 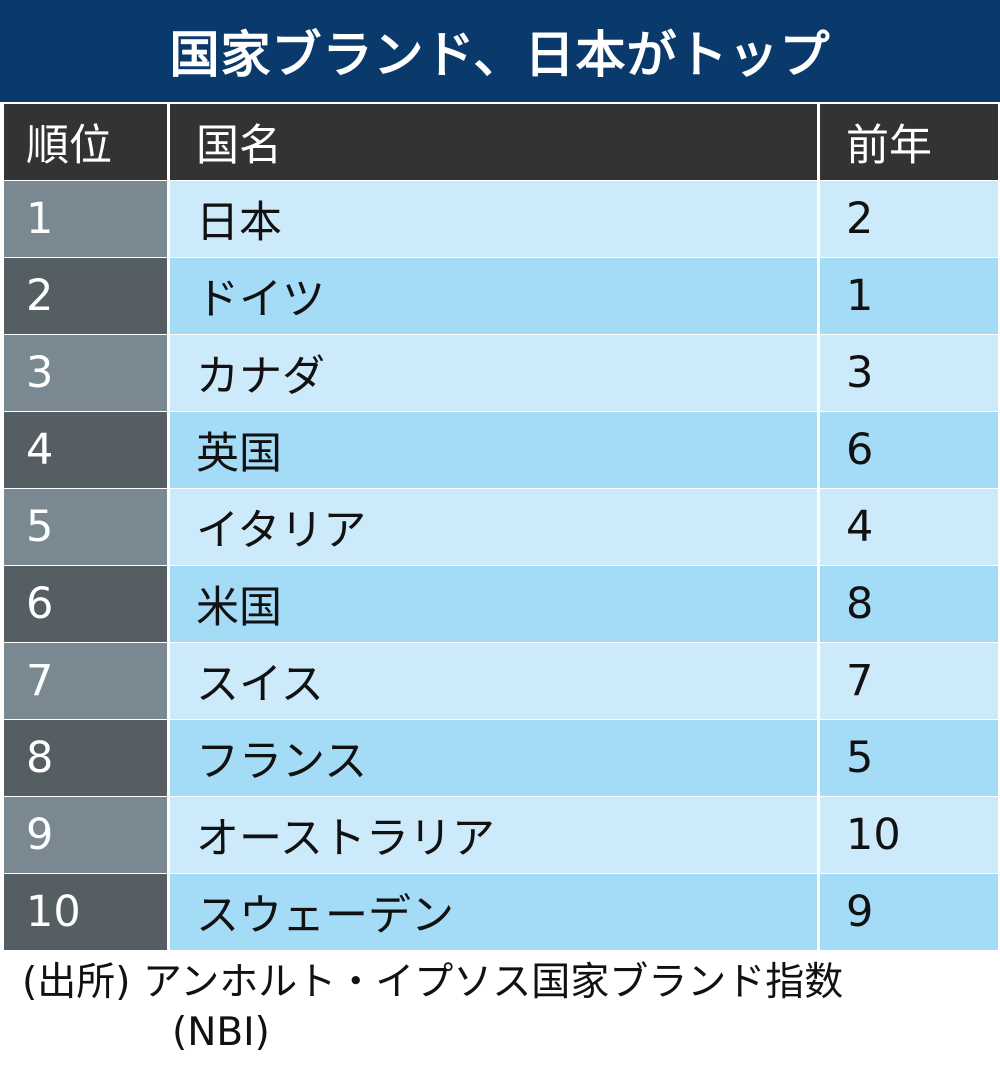 What do you see at coordinates (907, 142) in the screenshot?
I see `header-previous: 前年` at bounding box center [907, 142].